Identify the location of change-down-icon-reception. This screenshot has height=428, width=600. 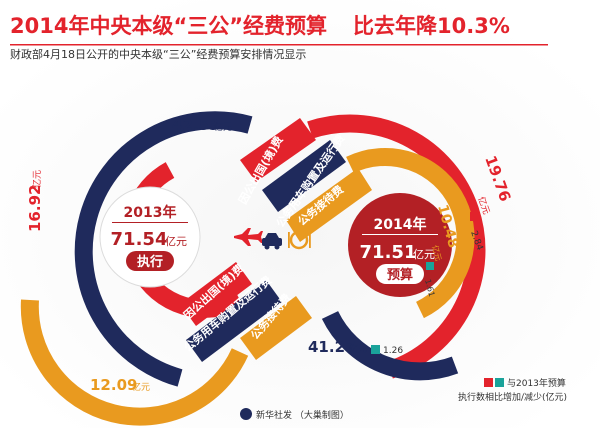
(430, 266).